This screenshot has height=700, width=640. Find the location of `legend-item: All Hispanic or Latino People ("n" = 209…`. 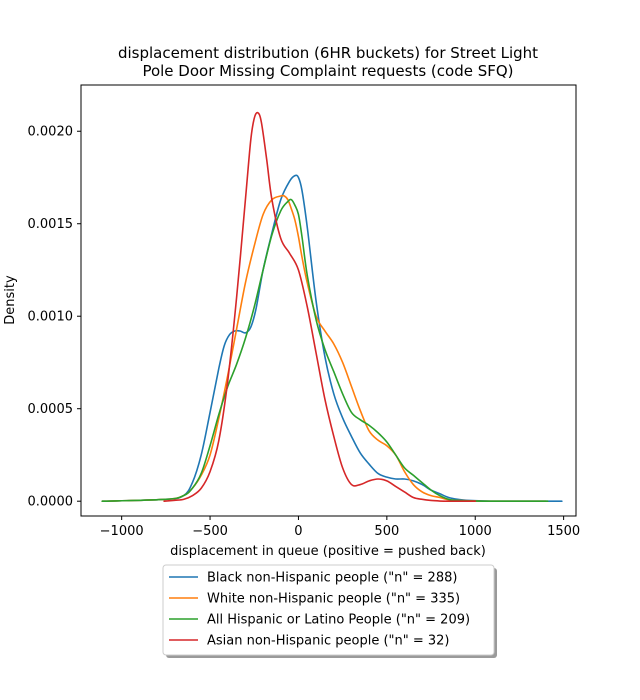

legend-item: All Hispanic or Latino People ("n" = 209… is located at coordinates (319, 620).